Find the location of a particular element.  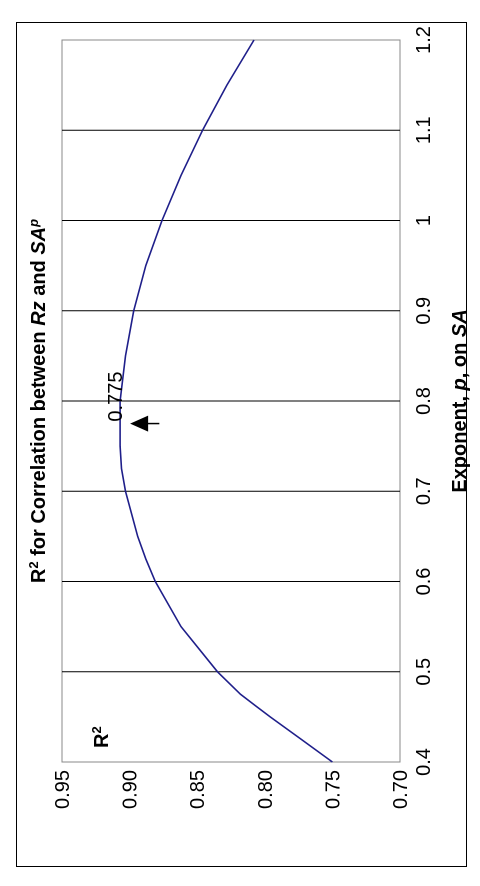

y-tick-label: 0.95 is located at coordinates (63, 789).